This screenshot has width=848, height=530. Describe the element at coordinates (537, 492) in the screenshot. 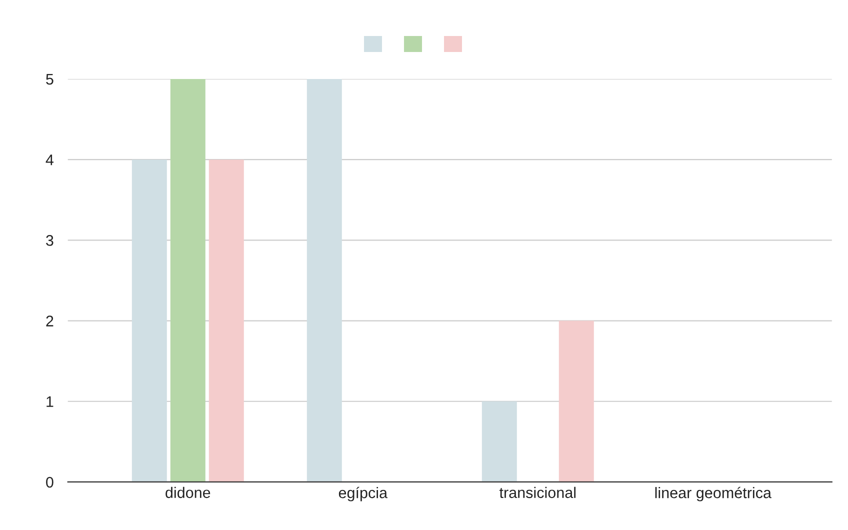

I see `x-tick-label: transicional` at that location.